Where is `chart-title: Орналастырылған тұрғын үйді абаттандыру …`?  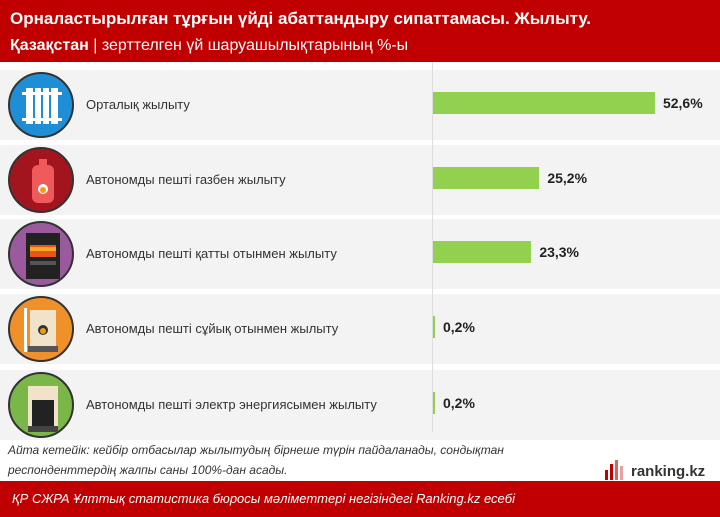
chart-title: Орналастырылған тұрғын үйді абаттандыру … is located at coordinates (301, 18).